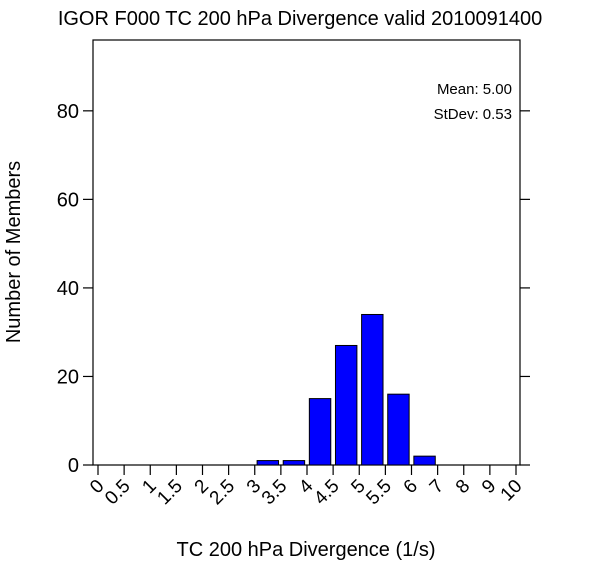 The width and height of the screenshot is (600, 570). What do you see at coordinates (305, 550) in the screenshot?
I see `x-axis-label: TC 200 hPa Divergence (1/s)` at bounding box center [305, 550].